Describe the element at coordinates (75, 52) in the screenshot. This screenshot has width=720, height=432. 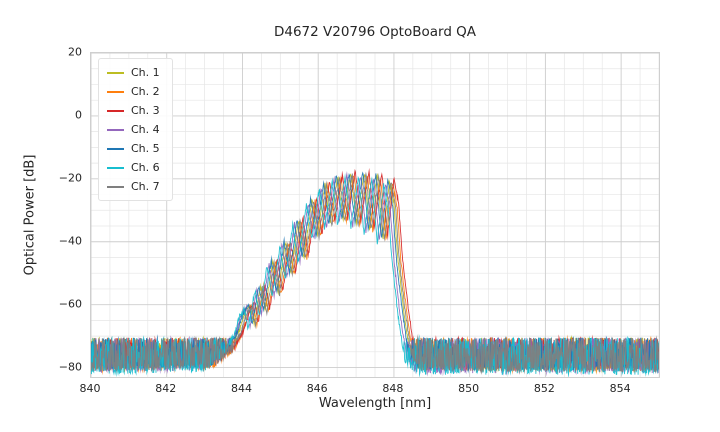
I see `y-tick-label: 20` at that location.